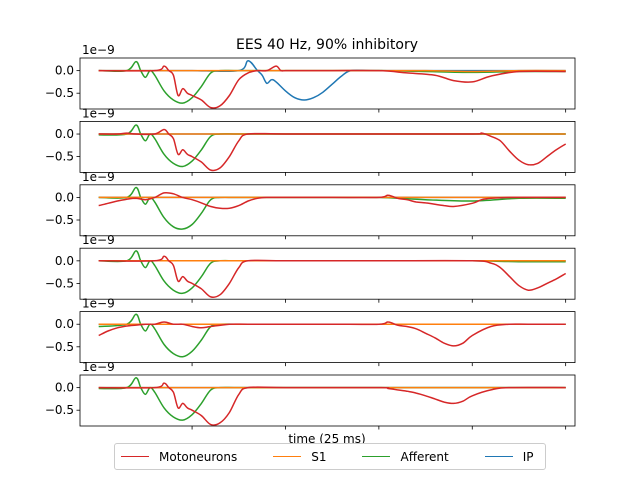 Image resolution: width=640 pixels, height=480 pixels. Describe the element at coordinates (424, 456) in the screenshot. I see `legend-label: Afferent` at that location.